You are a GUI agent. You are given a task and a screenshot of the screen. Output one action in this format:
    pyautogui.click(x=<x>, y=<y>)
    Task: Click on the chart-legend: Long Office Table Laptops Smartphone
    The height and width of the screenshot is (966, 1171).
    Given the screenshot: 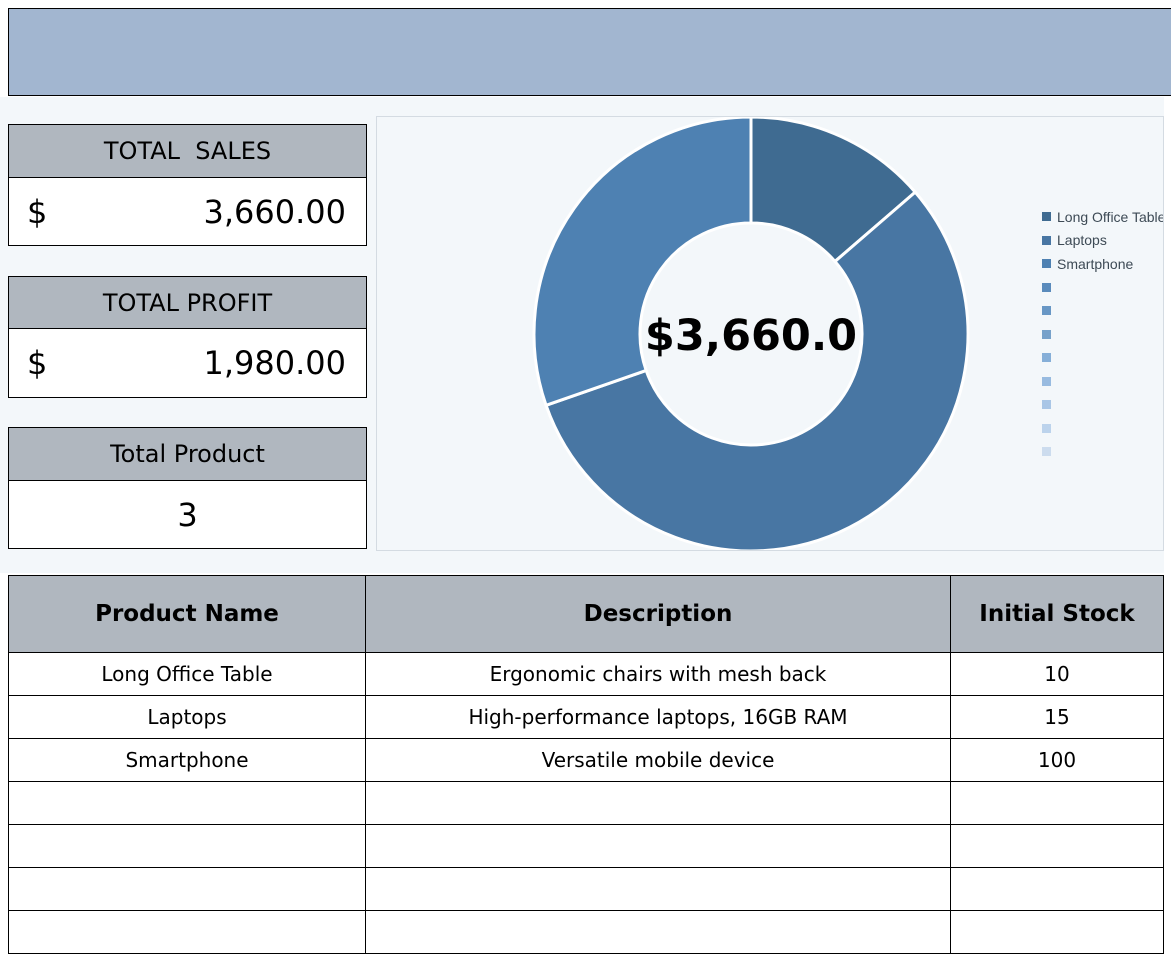 What is the action you would take?
    pyautogui.click(x=1103, y=334)
    